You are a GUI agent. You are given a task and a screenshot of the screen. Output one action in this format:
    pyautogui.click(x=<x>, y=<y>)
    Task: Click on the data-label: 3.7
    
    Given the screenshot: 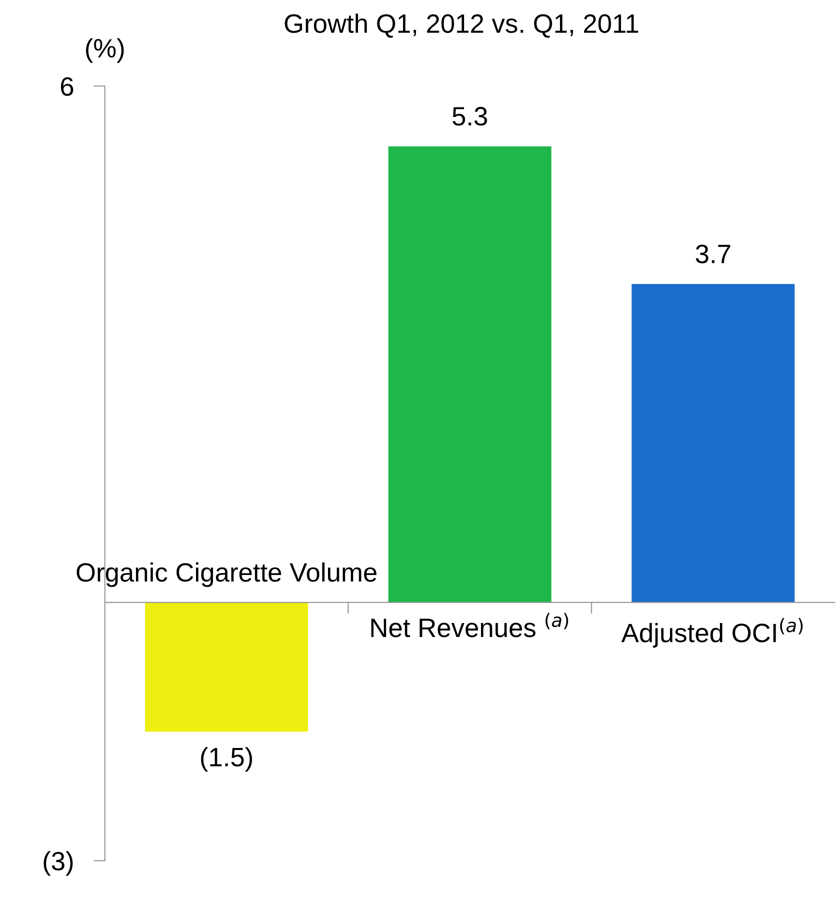 What is the action you would take?
    pyautogui.click(x=713, y=254)
    